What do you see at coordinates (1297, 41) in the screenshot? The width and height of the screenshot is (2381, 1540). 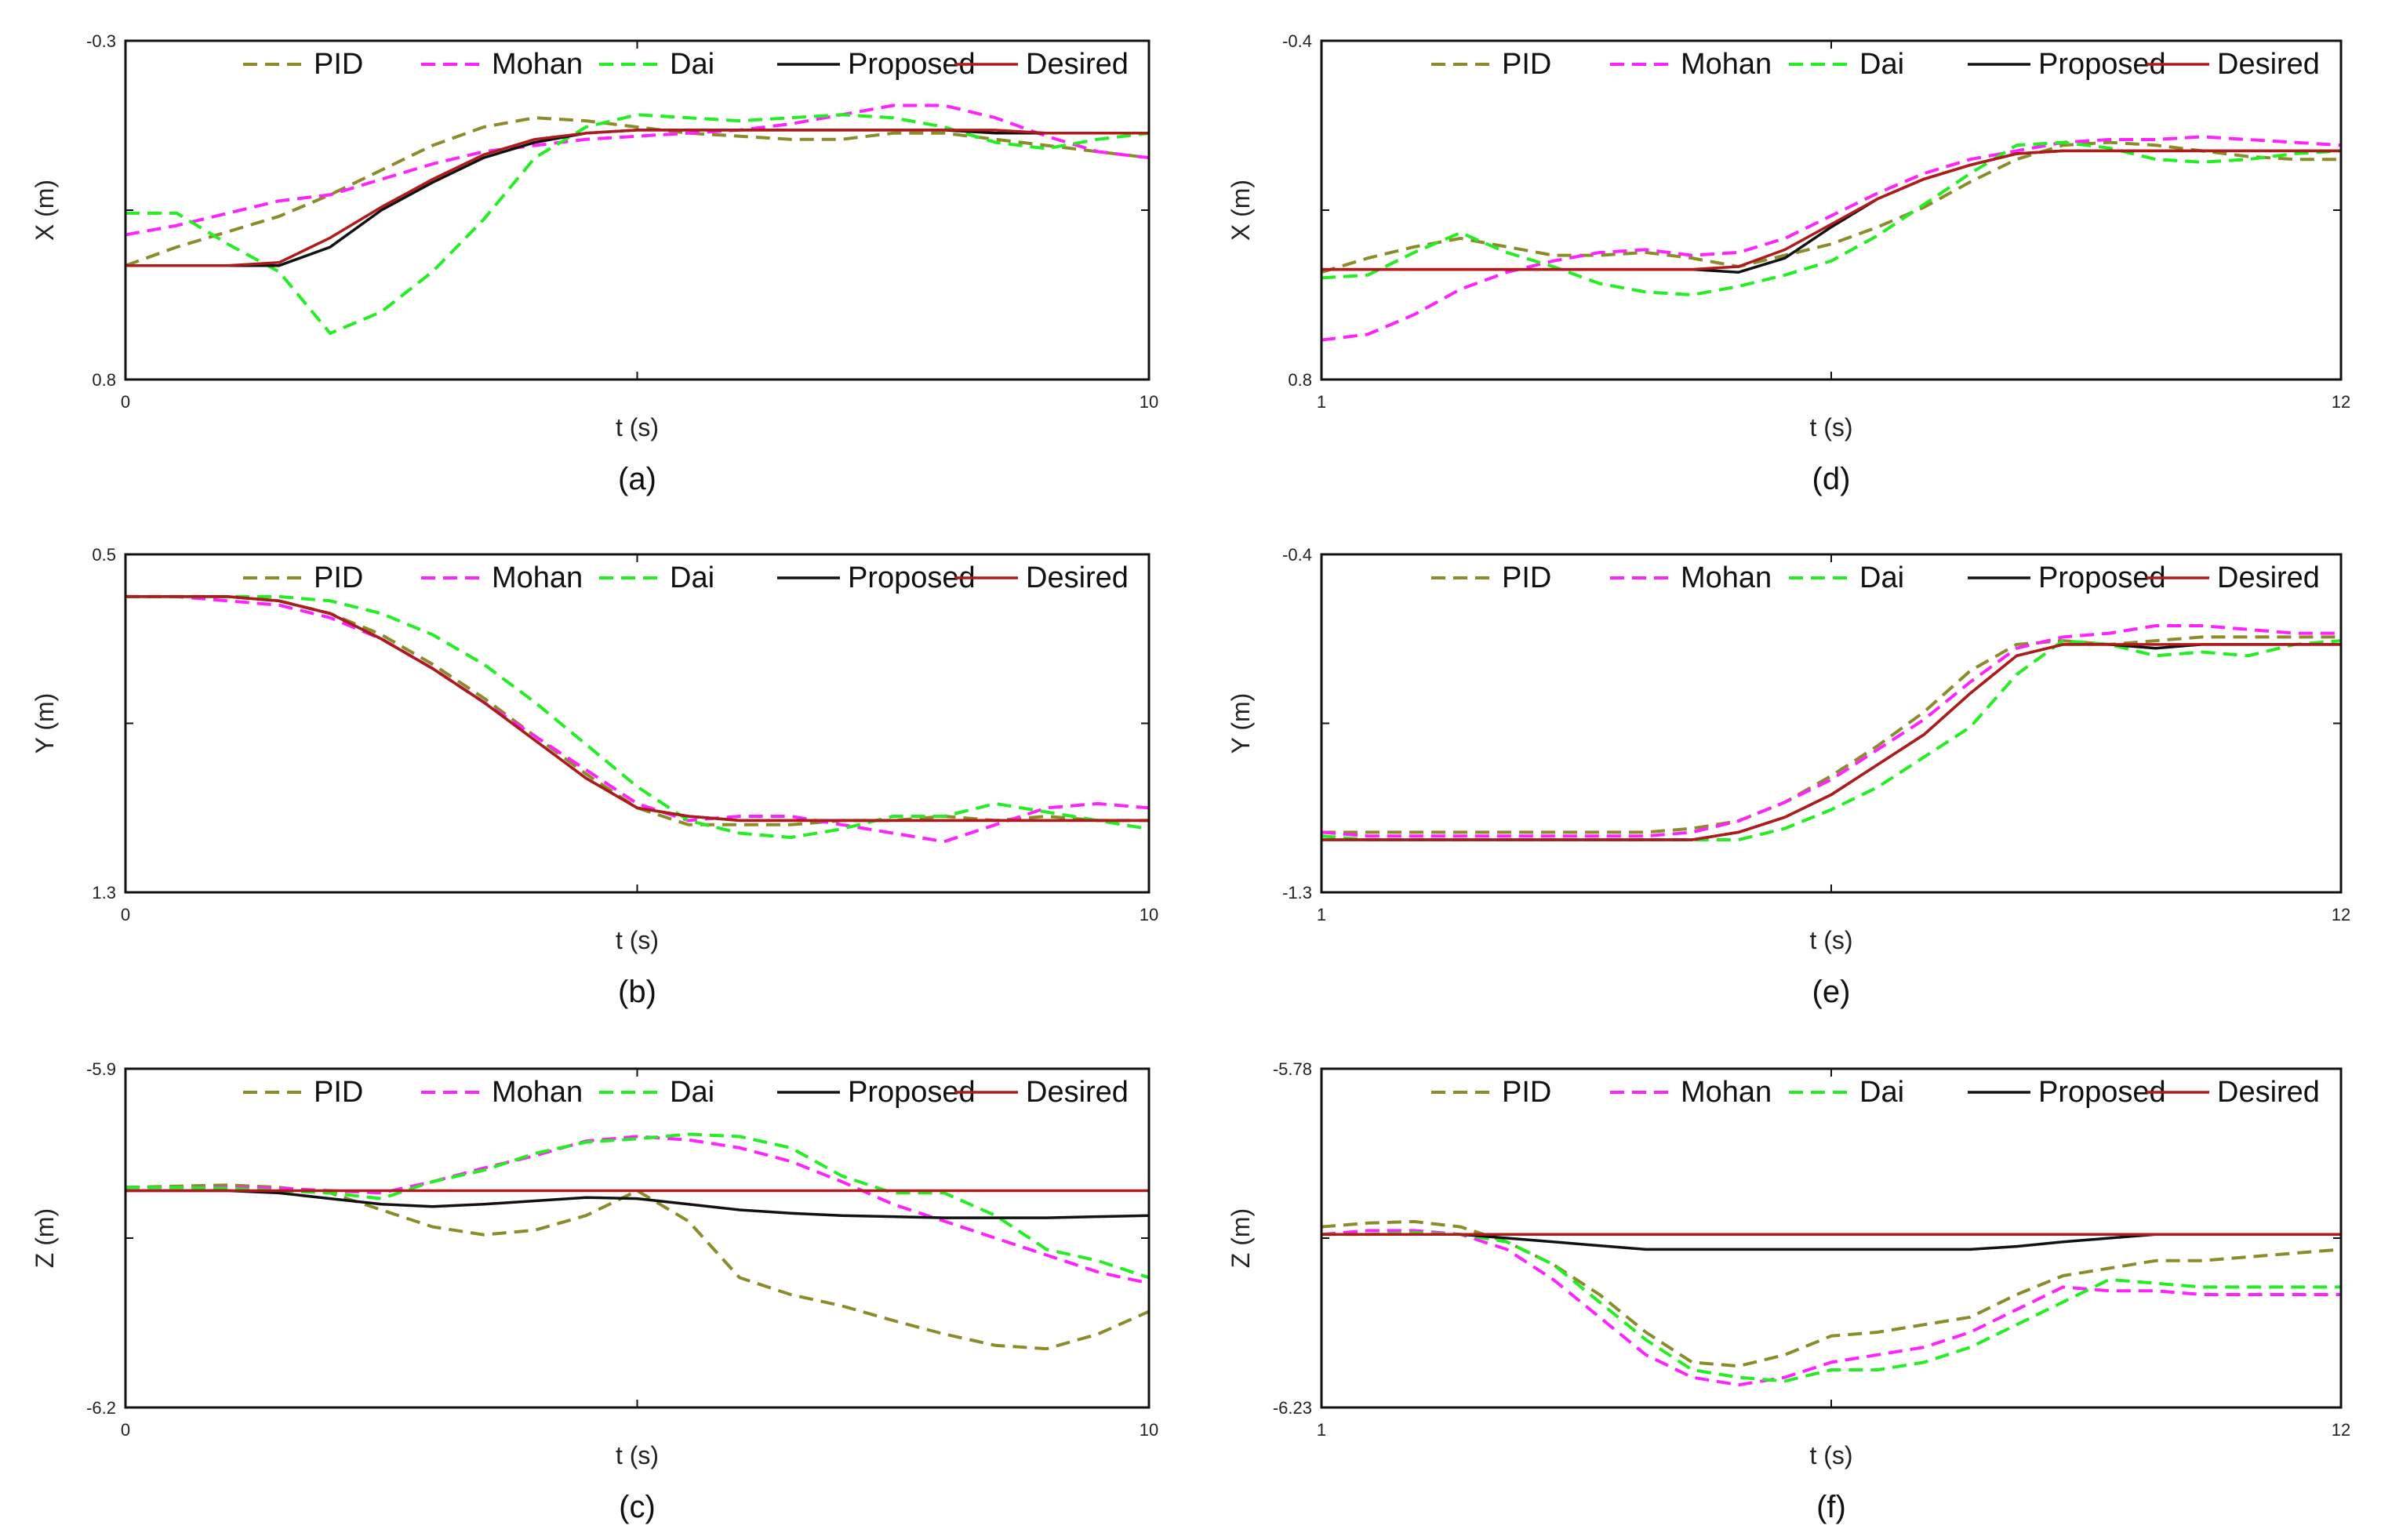 I see `y-tick-label: -0.4` at bounding box center [1297, 41].